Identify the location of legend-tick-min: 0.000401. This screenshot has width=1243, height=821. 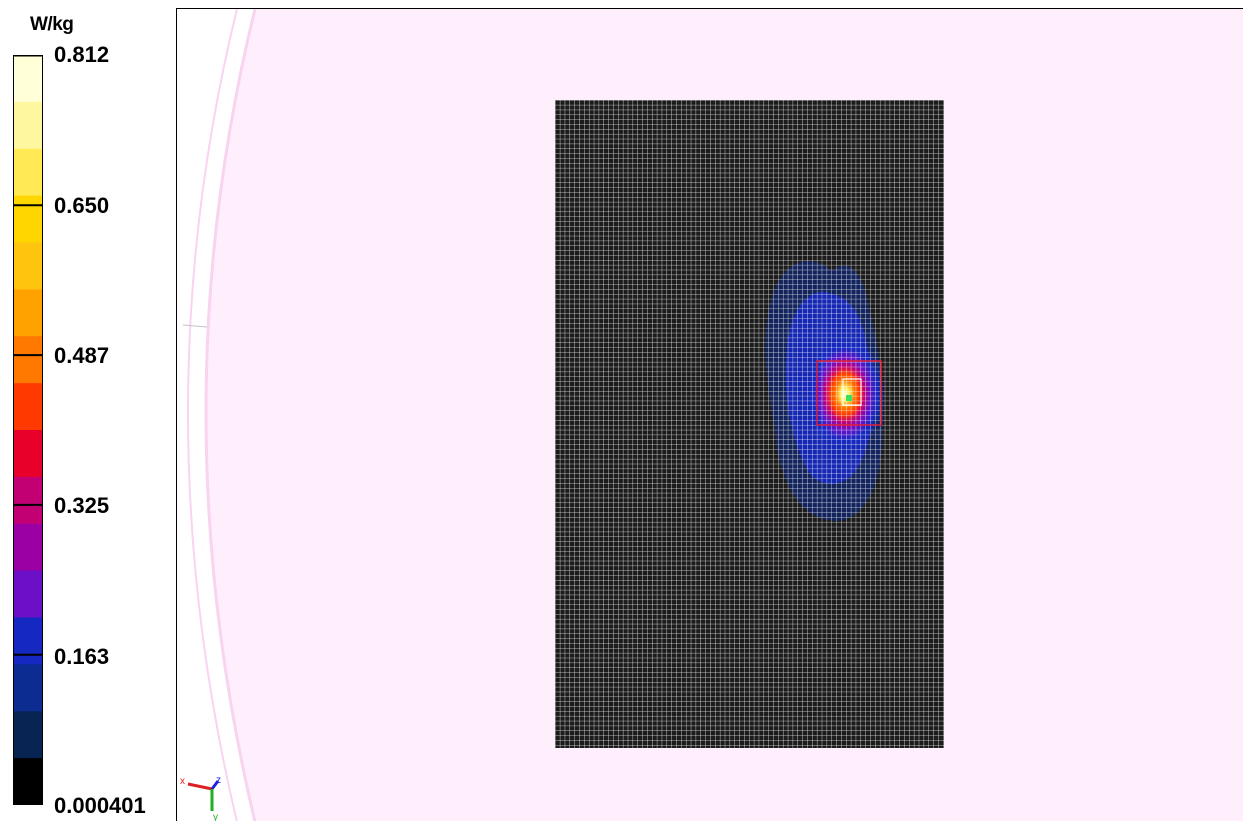
(100, 805).